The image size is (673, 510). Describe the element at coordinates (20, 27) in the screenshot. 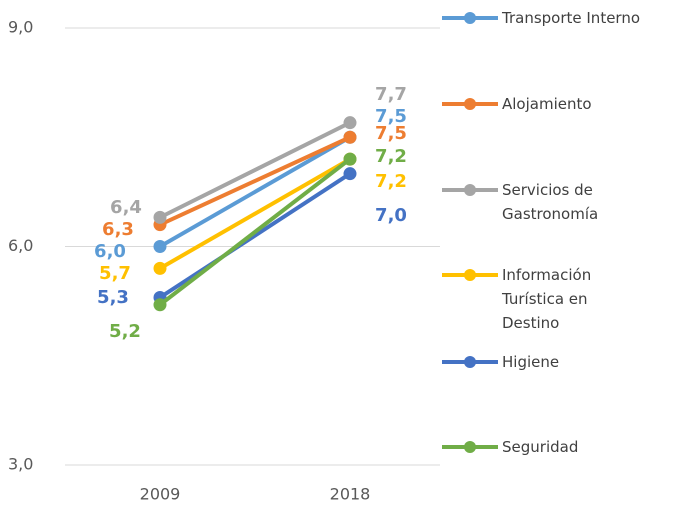

I see `y-tick-label: 9,0` at that location.